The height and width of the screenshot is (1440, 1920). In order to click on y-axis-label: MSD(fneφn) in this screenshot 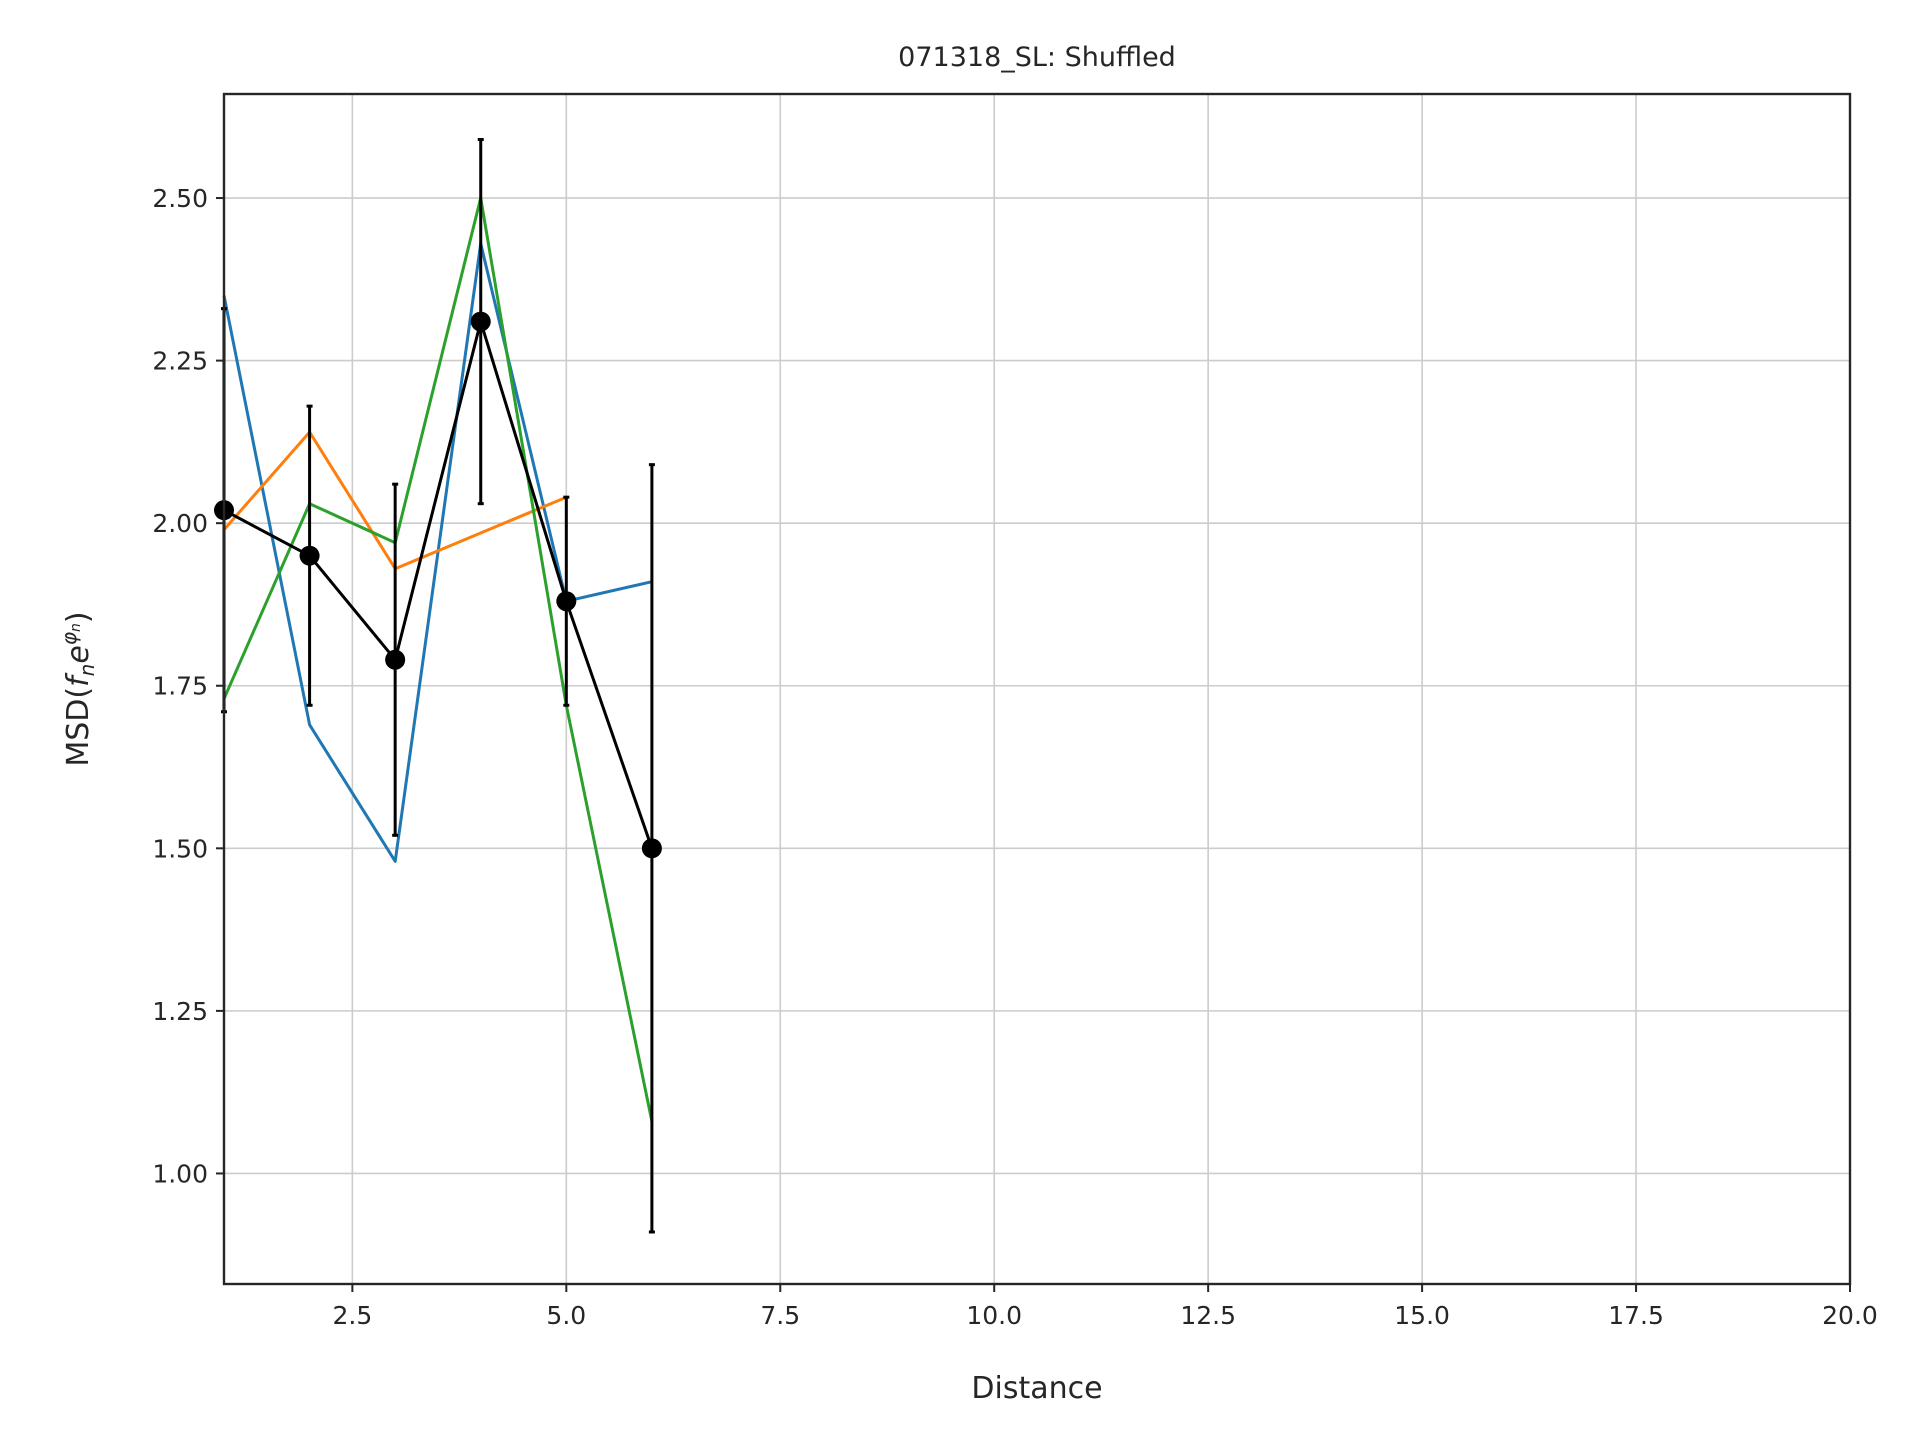, I will do `click(78, 688)`.